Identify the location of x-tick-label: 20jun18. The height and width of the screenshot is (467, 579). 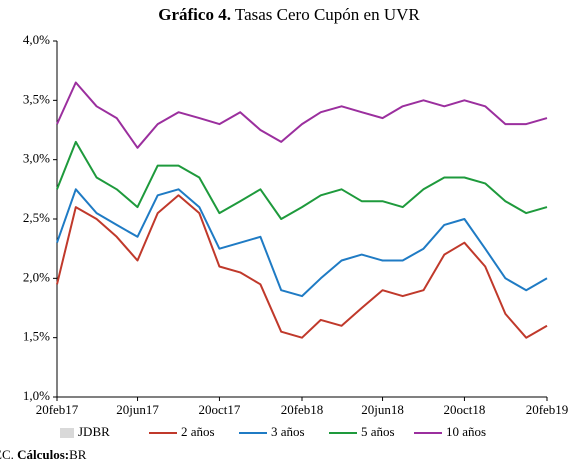
(382, 409).